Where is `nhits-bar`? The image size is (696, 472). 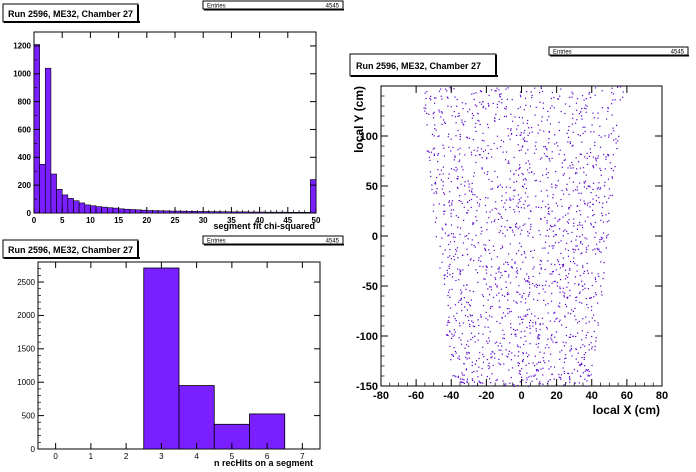 nhits-bar is located at coordinates (161, 358).